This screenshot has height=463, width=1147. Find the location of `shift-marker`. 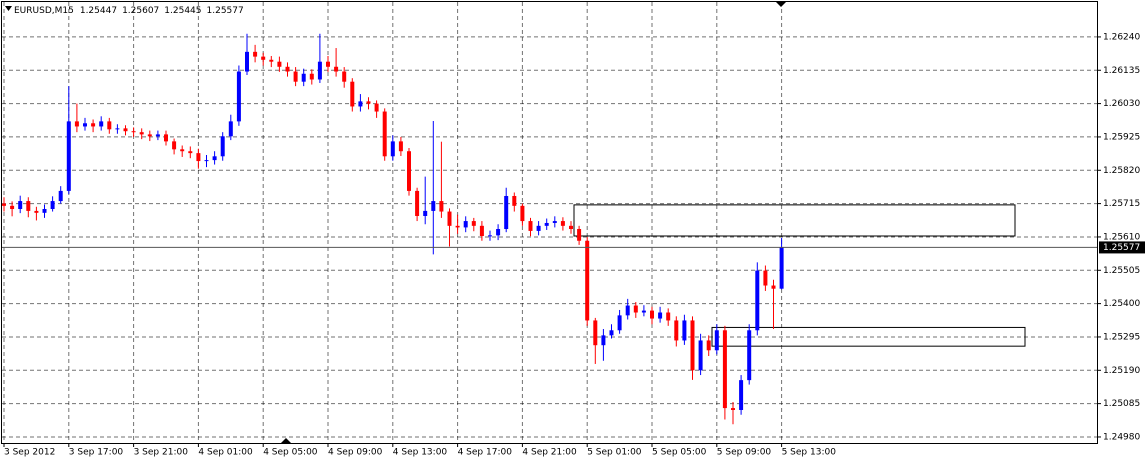

shift-marker is located at coordinates (286, 440).